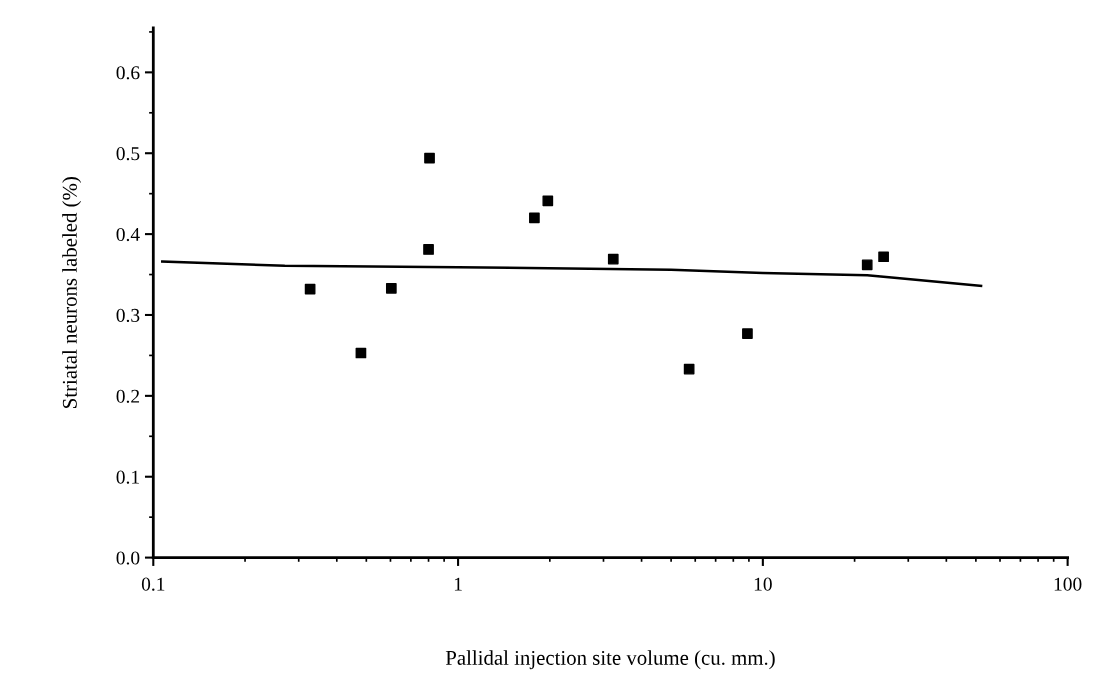 The width and height of the screenshot is (1095, 697). I want to click on y-tick-label: 0.0, so click(128, 558).